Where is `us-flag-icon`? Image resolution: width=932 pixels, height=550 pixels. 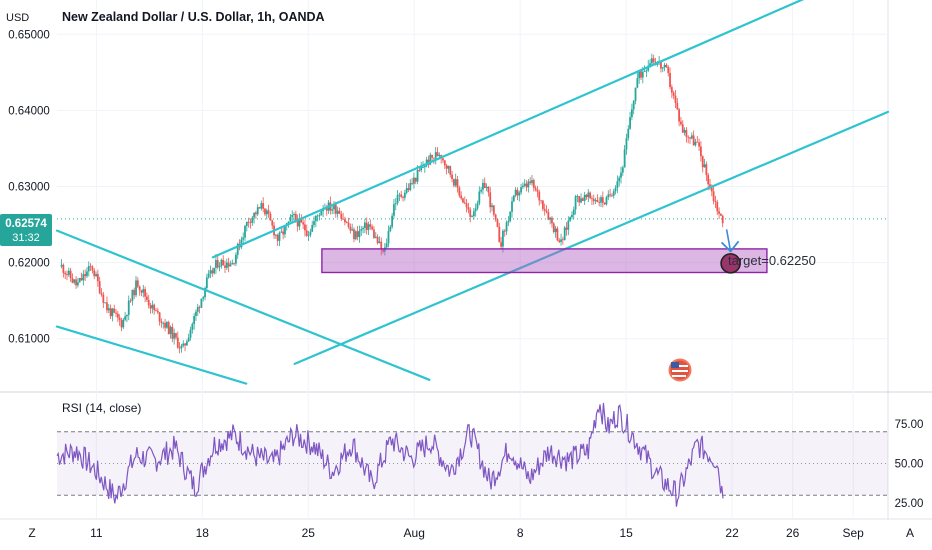
us-flag-icon is located at coordinates (680, 370).